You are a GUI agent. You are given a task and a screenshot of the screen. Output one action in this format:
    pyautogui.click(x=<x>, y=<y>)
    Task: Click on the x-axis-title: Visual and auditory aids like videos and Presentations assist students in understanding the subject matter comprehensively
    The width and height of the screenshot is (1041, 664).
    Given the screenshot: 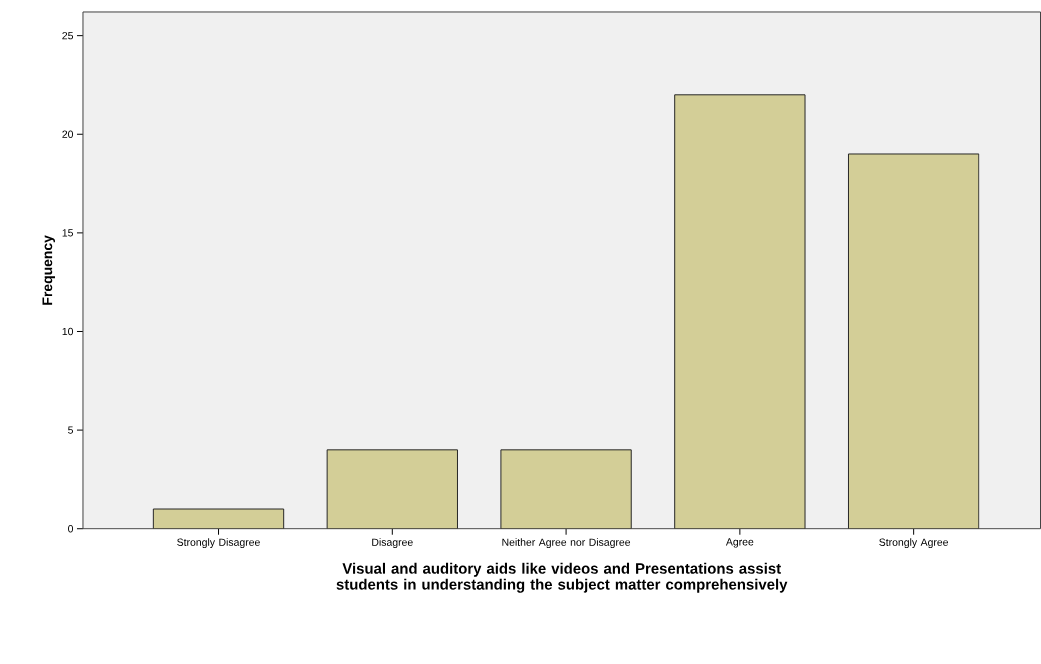 What is the action you would take?
    pyautogui.click(x=562, y=577)
    